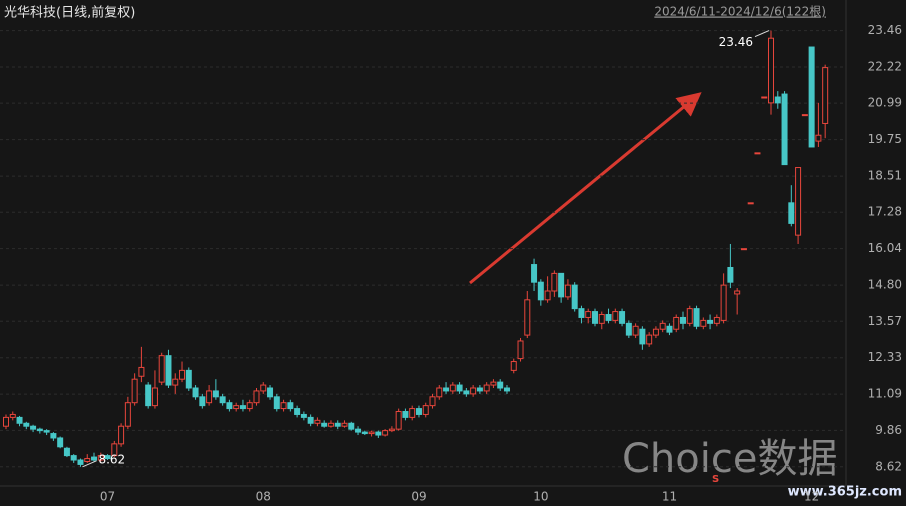 Image resolution: width=906 pixels, height=506 pixels. I want to click on y-tick-label: 16.04, so click(885, 248).